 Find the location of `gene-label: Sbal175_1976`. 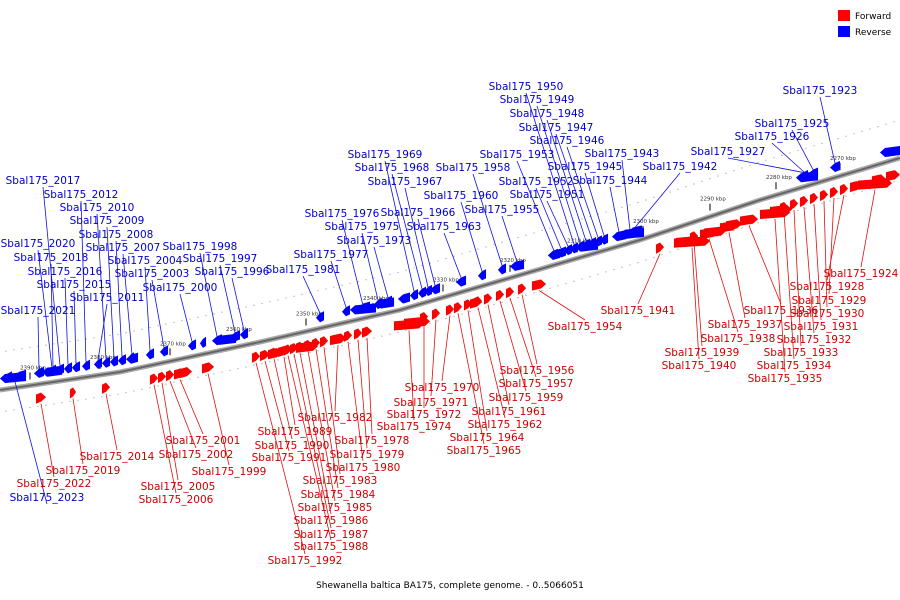

gene-label: Sbal175_1976 is located at coordinates (342, 214).